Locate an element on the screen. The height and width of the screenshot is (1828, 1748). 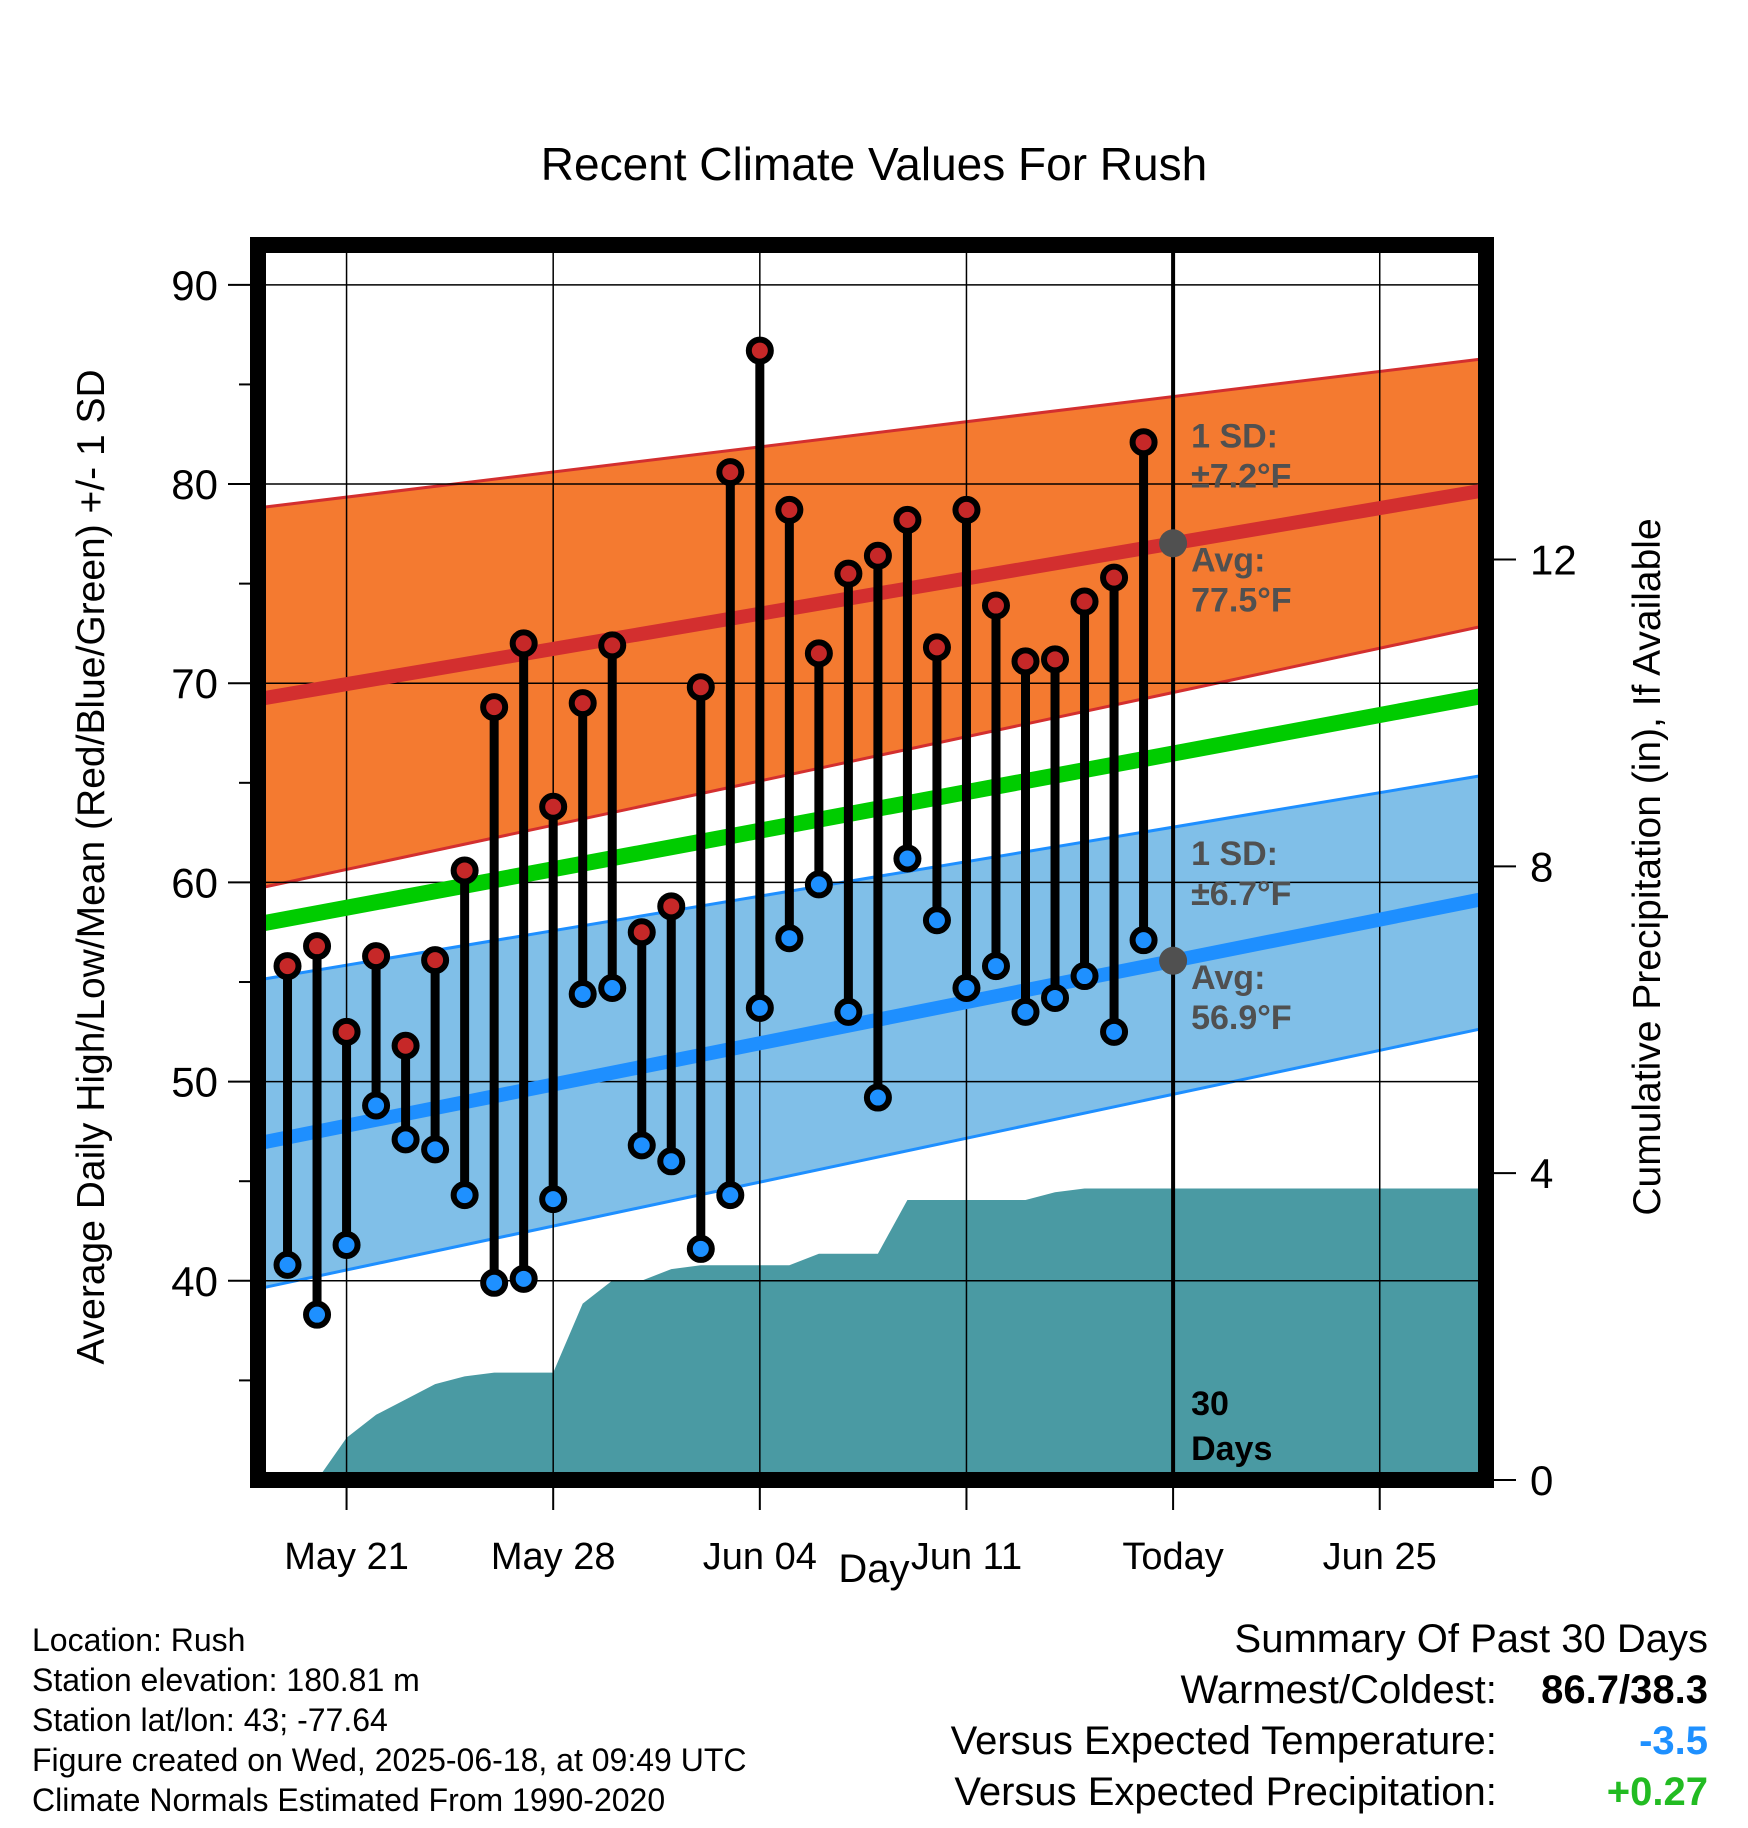
x-tick-label: Jun 11 is located at coordinates (966, 1557).